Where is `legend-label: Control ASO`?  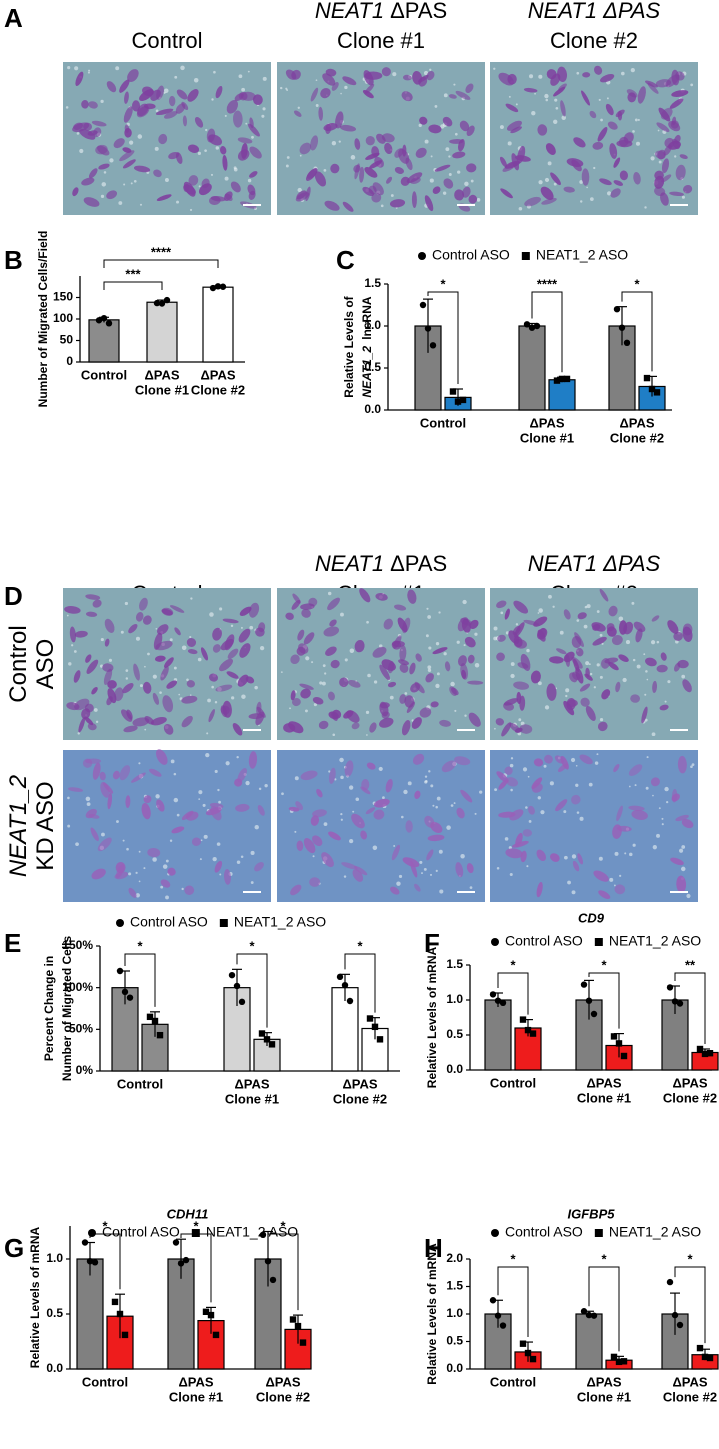
legend-label: Control ASO is located at coordinates (141, 1232).